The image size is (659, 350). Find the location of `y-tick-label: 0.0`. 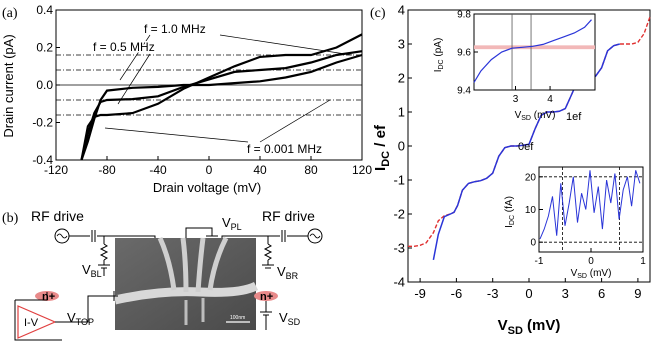

y-tick-label: 0.0 is located at coordinates (44, 85).